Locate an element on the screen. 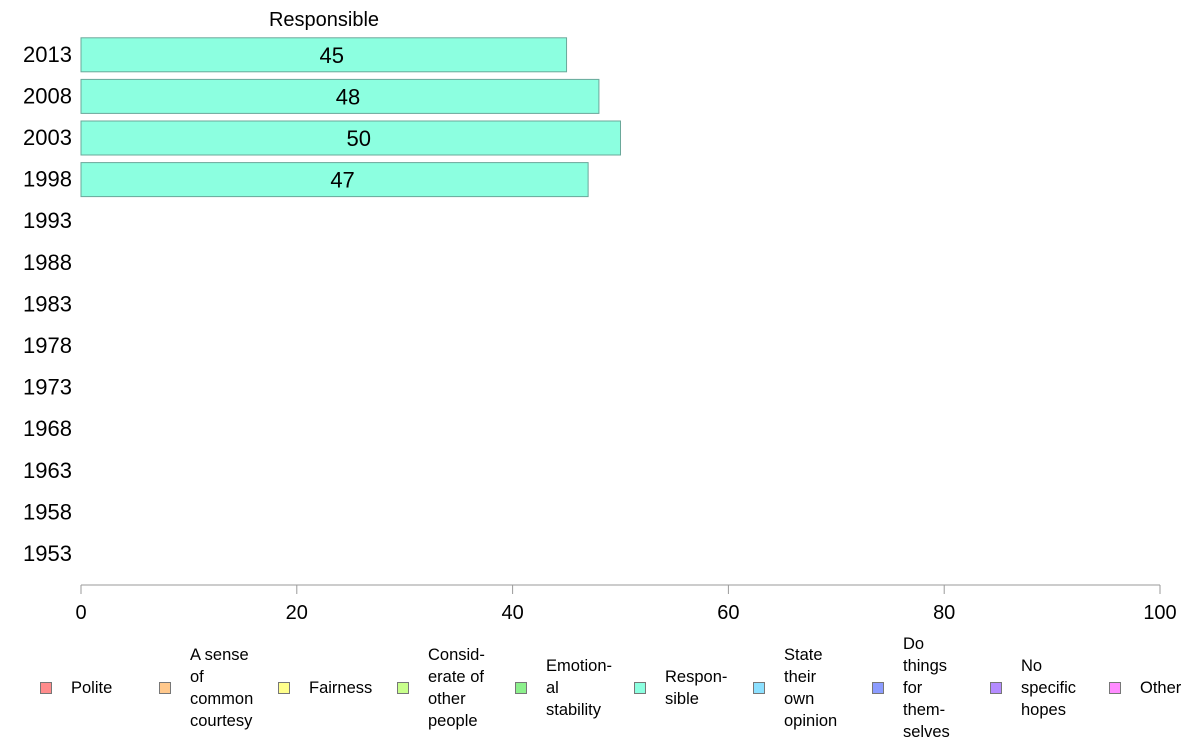 Image resolution: width=1188 pixels, height=743 pixels. legend-item: Respon- sible is located at coordinates (680, 688).